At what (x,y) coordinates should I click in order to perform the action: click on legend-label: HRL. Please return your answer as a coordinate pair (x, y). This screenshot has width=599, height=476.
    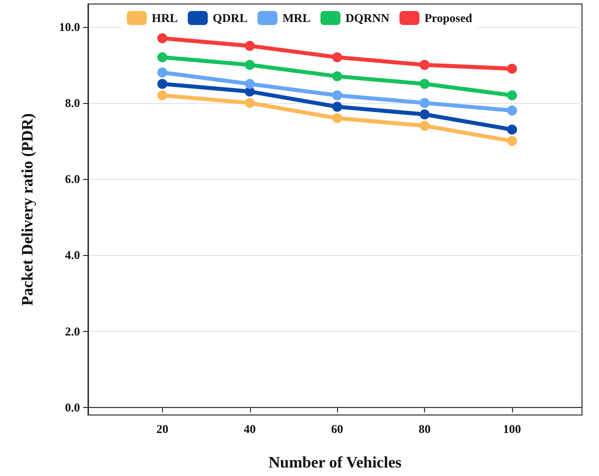
    Looking at the image, I should click on (165, 18).